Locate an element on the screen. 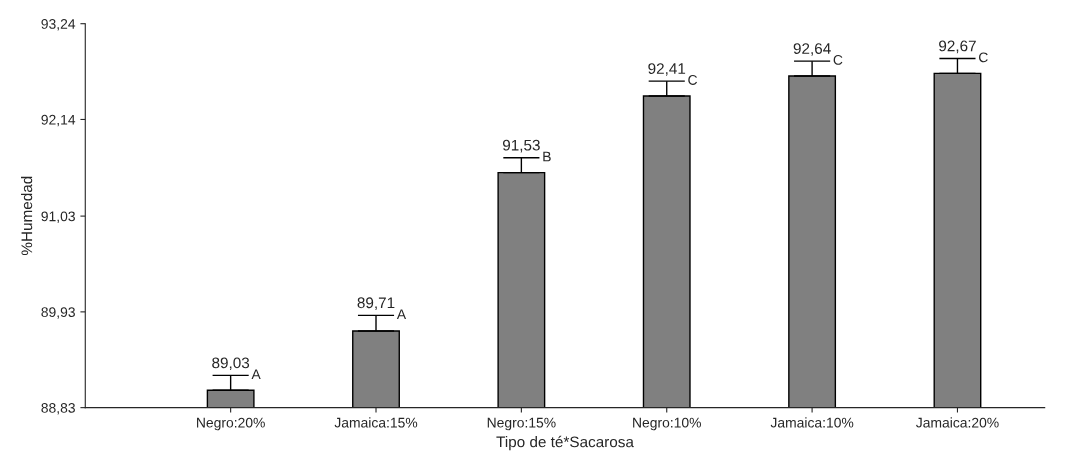  data-label: 92,67 is located at coordinates (957, 47).